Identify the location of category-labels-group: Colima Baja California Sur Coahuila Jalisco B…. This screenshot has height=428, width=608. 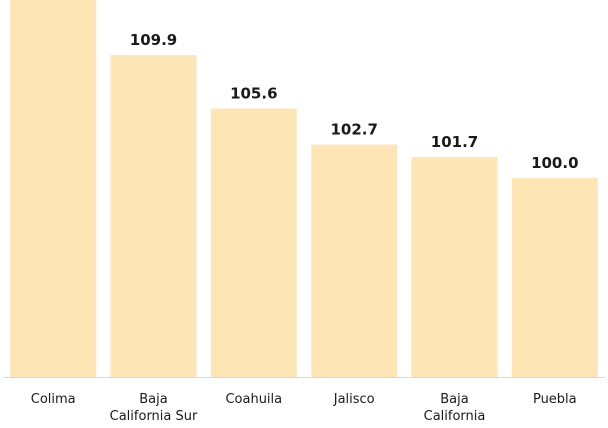
(304, 408).